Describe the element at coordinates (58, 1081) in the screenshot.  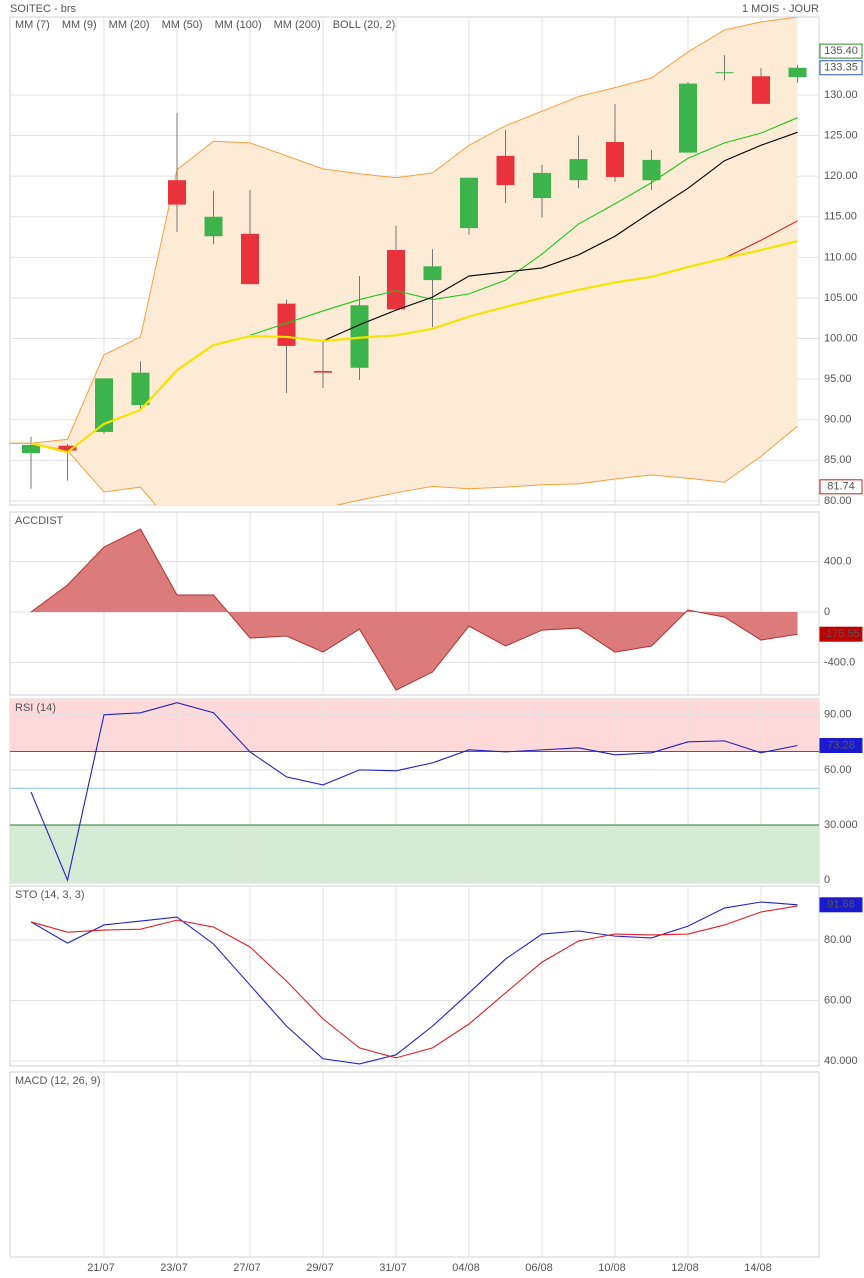
I see `panel-title: MACD (12, 26, 9)` at that location.